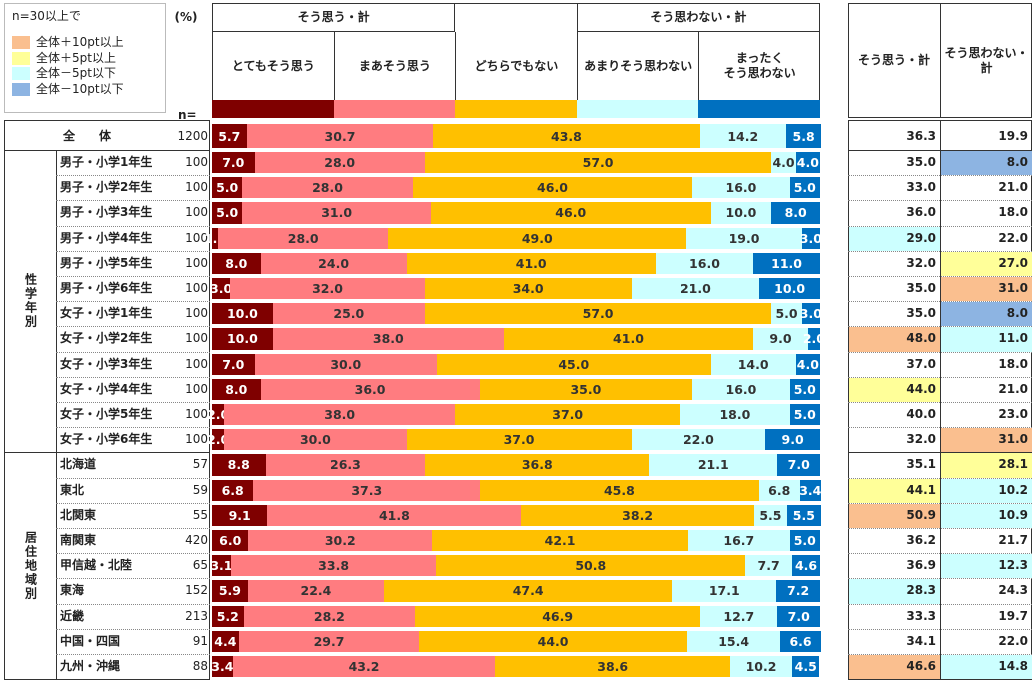 The image size is (1035, 682). Describe the element at coordinates (586, 389) in the screenshot. I see `bar-label: 35.0` at that location.